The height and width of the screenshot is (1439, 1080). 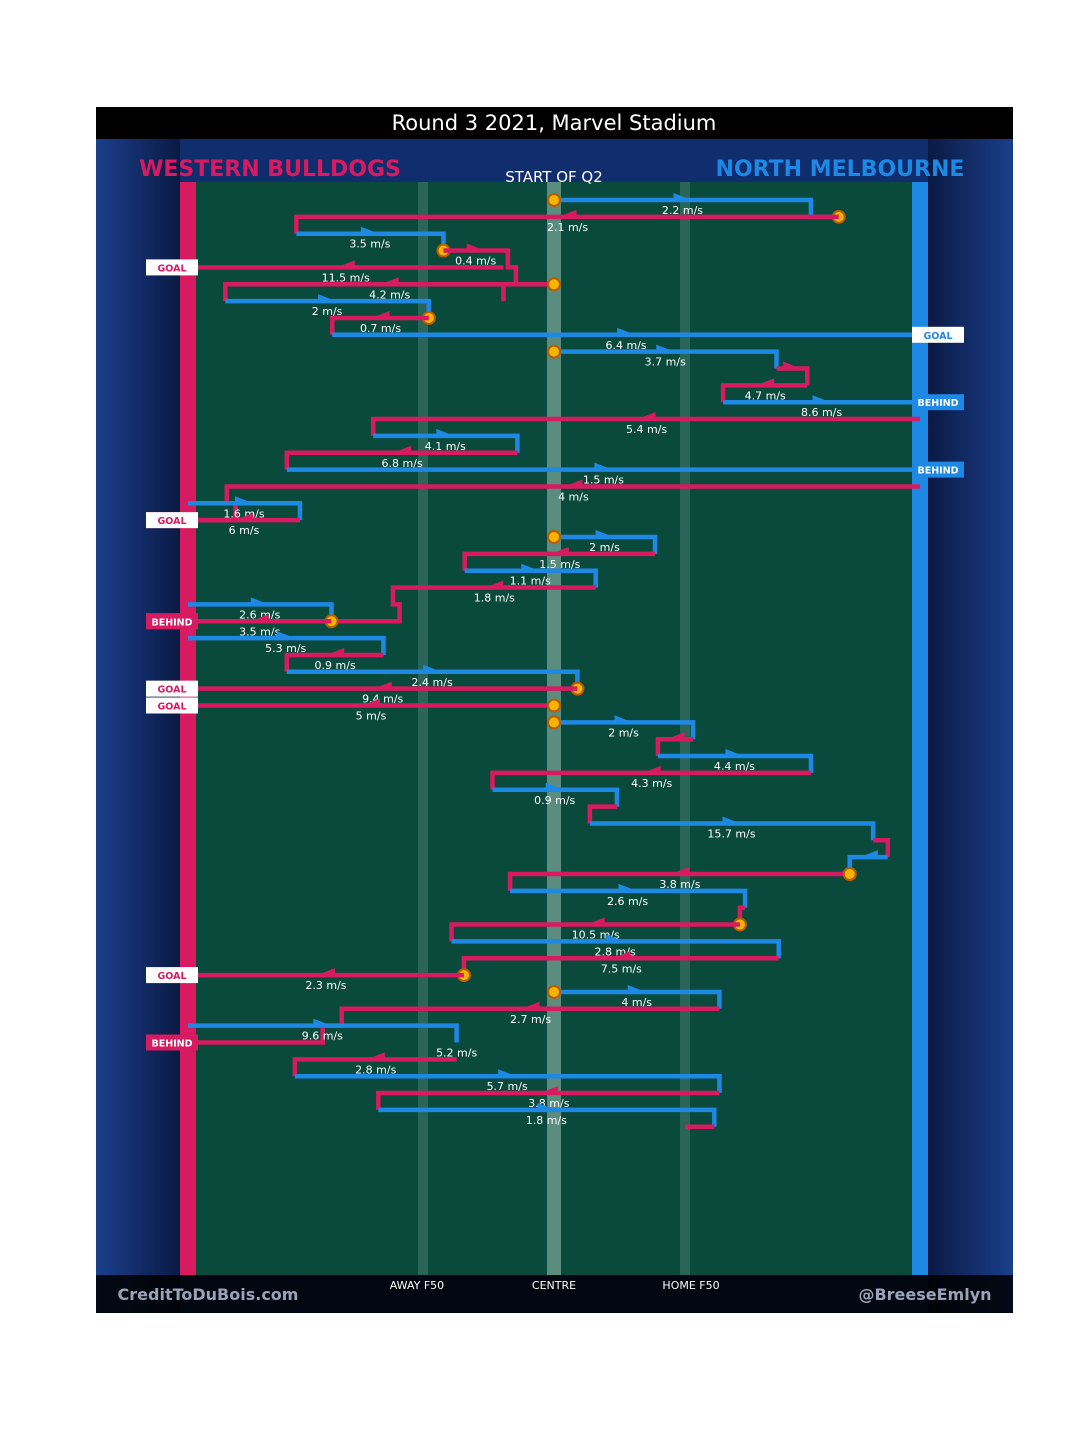 What do you see at coordinates (679, 884) in the screenshot?
I see `speed-label: 3.8 m/s` at bounding box center [679, 884].